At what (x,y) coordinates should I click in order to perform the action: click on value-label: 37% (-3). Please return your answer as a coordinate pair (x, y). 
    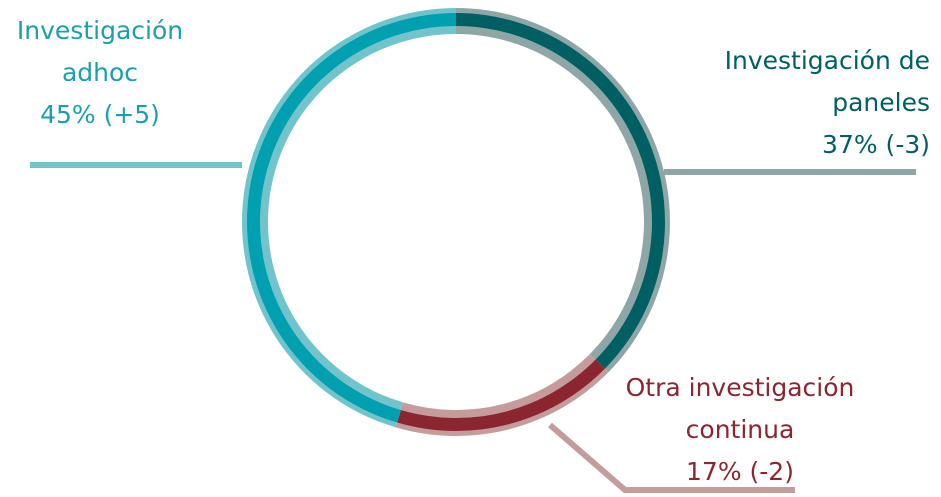
    Looking at the image, I should click on (876, 144).